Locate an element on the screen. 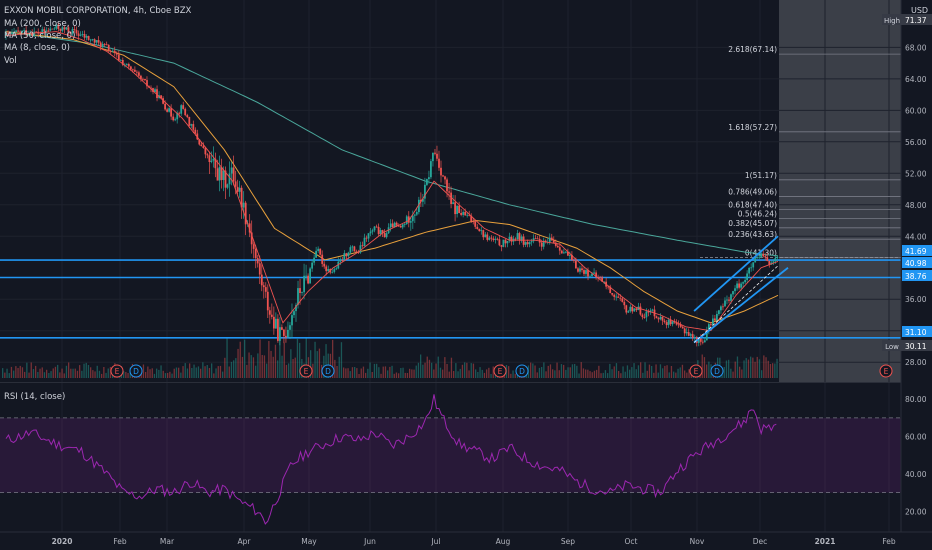 This screenshot has width=932, height=550. pane-divider is located at coordinates (450, 382).